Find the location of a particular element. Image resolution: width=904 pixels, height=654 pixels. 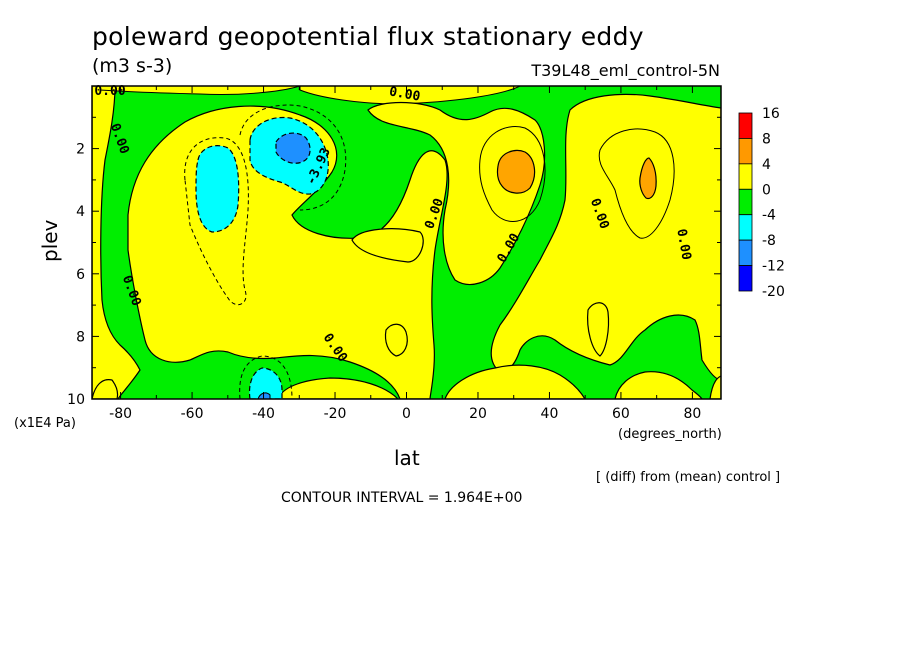

colorbar-label: -20 is located at coordinates (773, 292).